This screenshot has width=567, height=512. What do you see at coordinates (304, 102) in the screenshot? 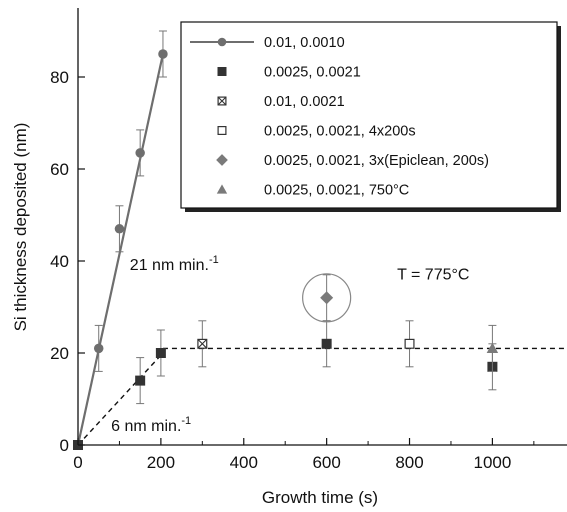
I see `legend-label: 0.01, 0.0021` at bounding box center [304, 102].